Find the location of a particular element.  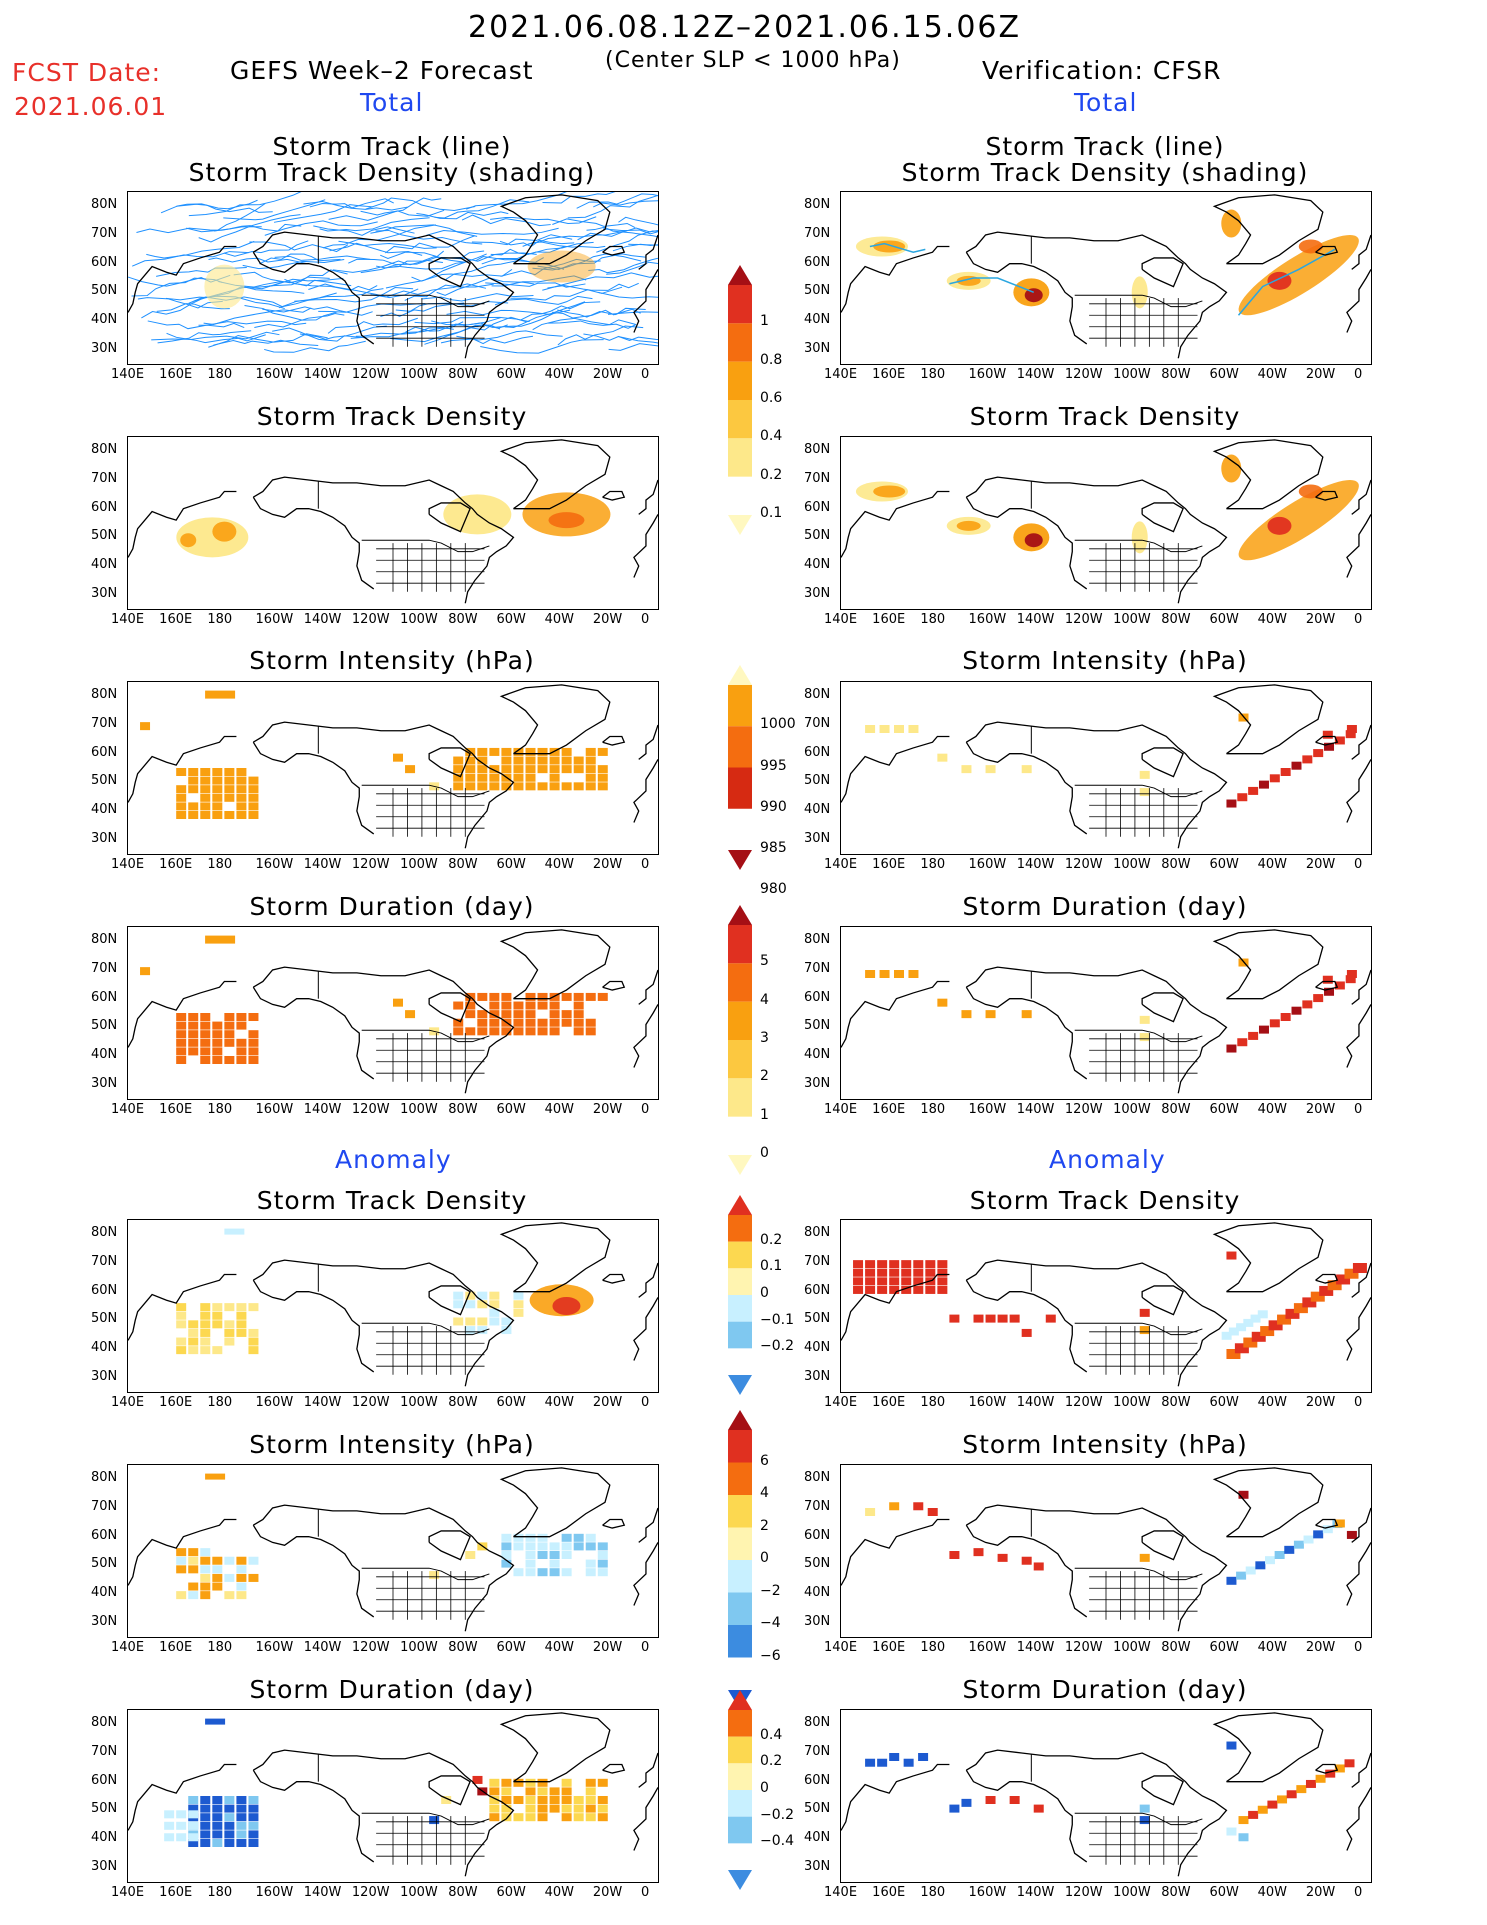

state-lines is located at coordinates (1143, 1057).